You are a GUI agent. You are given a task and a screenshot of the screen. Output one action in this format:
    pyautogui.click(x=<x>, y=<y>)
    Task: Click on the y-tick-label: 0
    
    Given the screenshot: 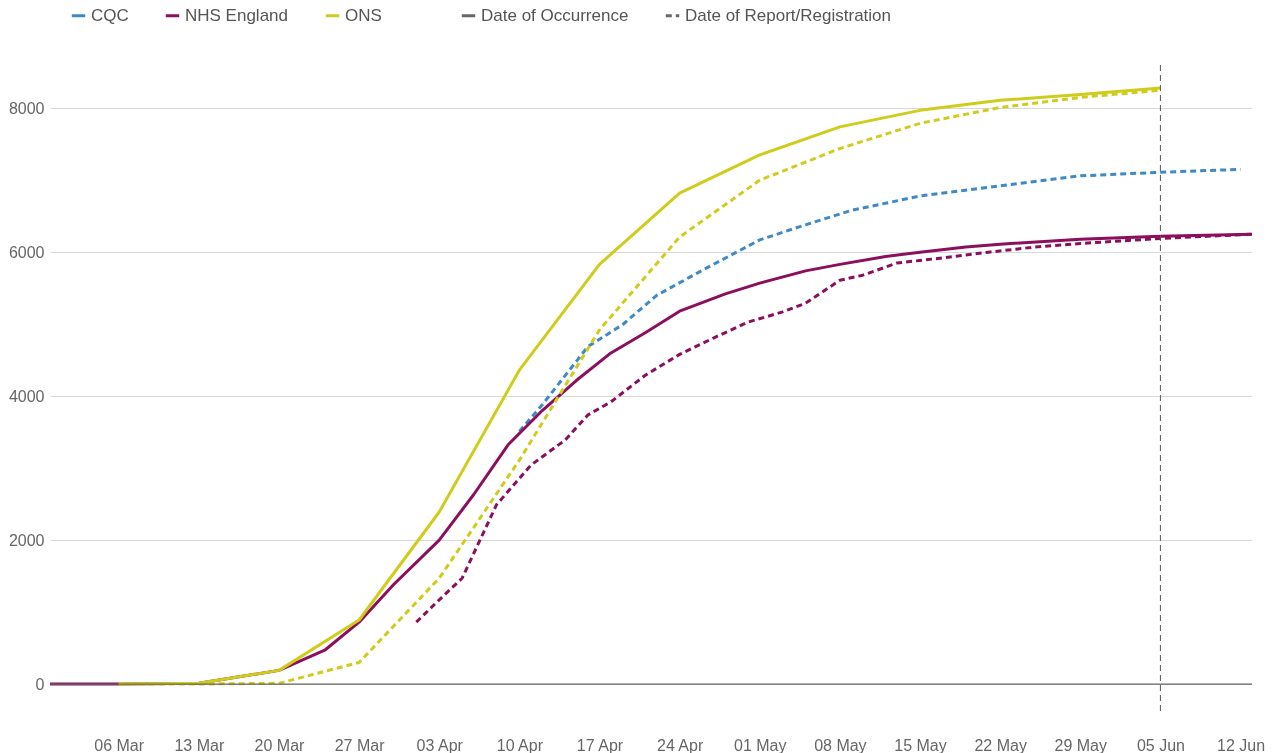 What is the action you would take?
    pyautogui.click(x=40, y=684)
    